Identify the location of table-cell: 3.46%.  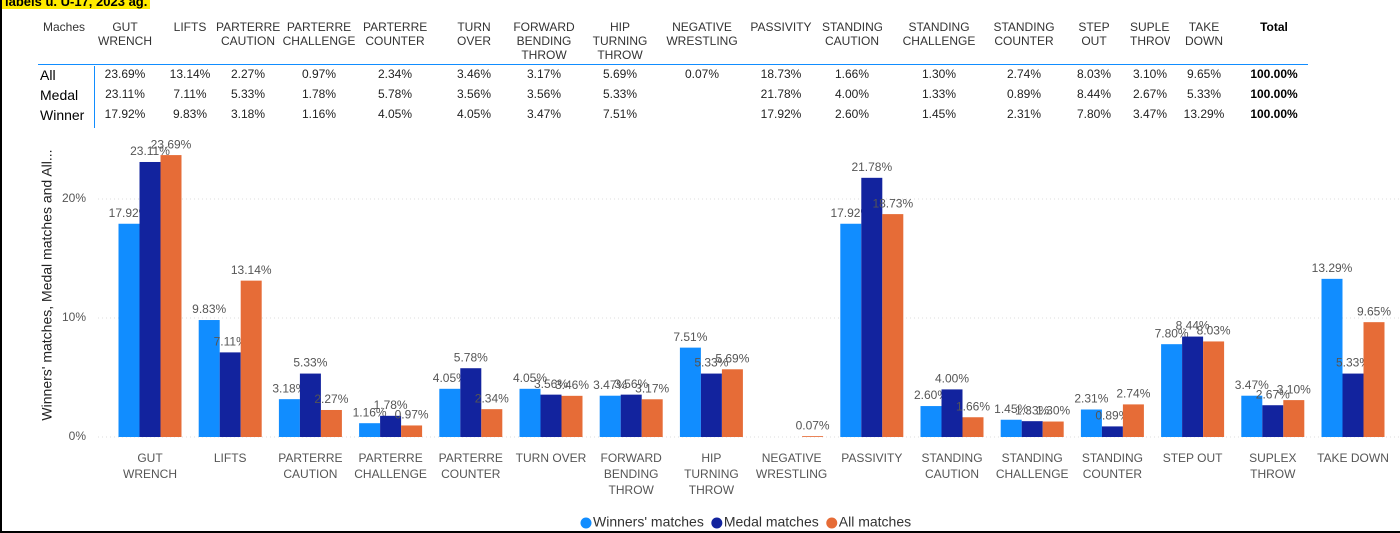
(474, 74).